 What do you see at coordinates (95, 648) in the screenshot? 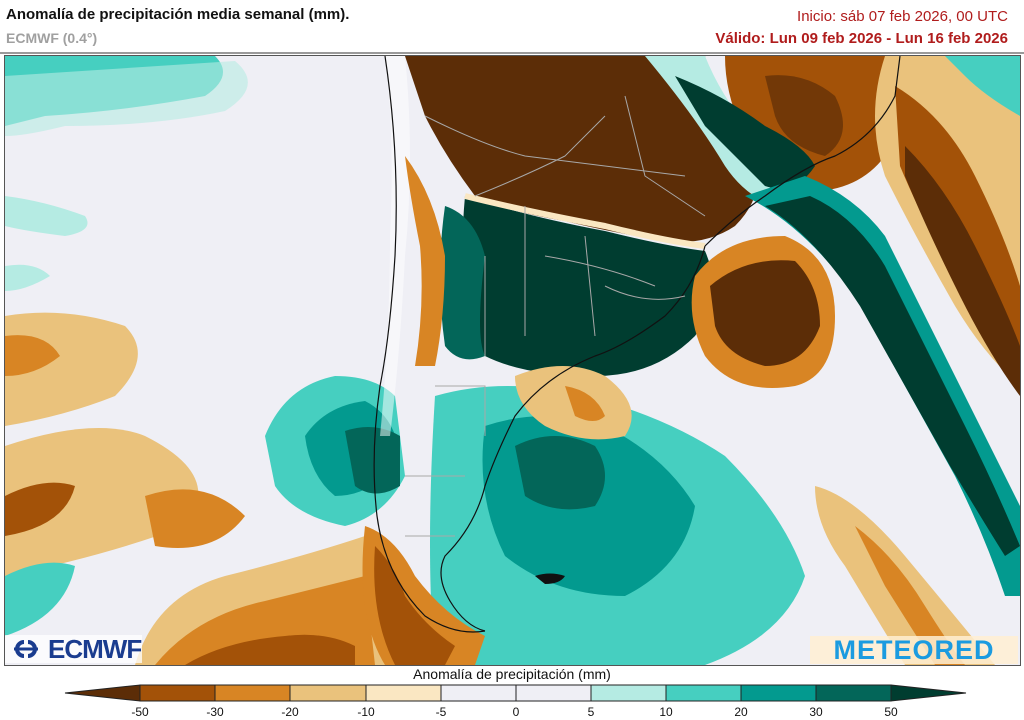
I see `ecmwf-logo-text: ECMWF` at bounding box center [95, 648].